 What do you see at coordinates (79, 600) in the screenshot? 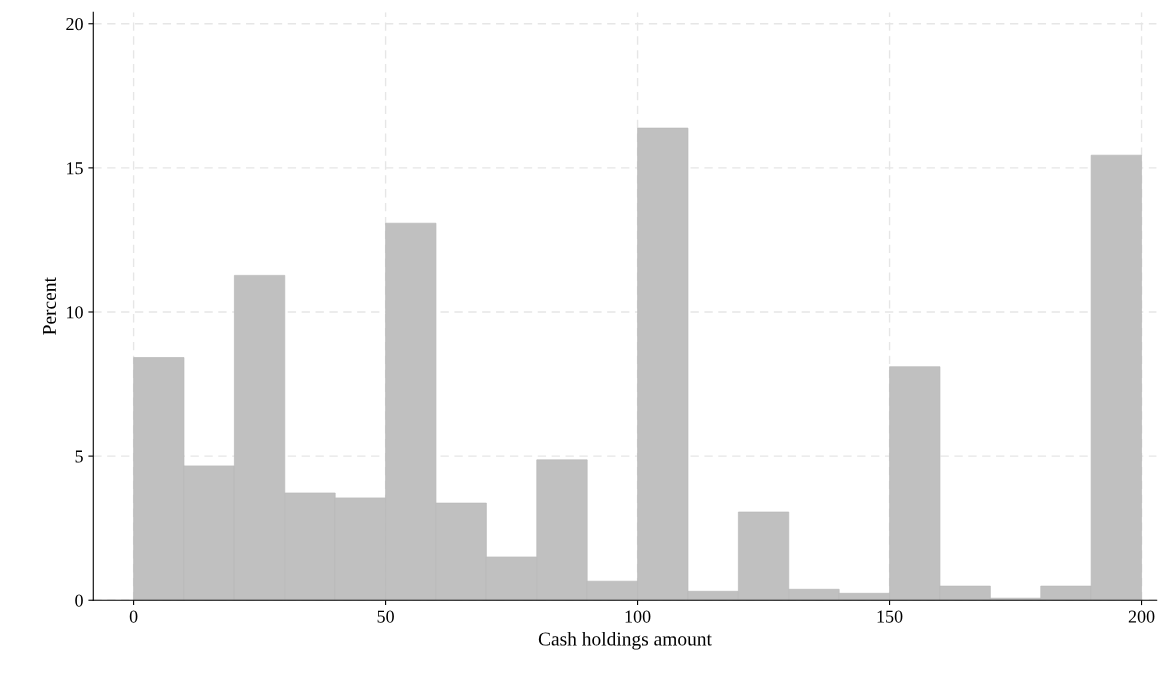
I see `y-tick-label: 0` at bounding box center [79, 600].